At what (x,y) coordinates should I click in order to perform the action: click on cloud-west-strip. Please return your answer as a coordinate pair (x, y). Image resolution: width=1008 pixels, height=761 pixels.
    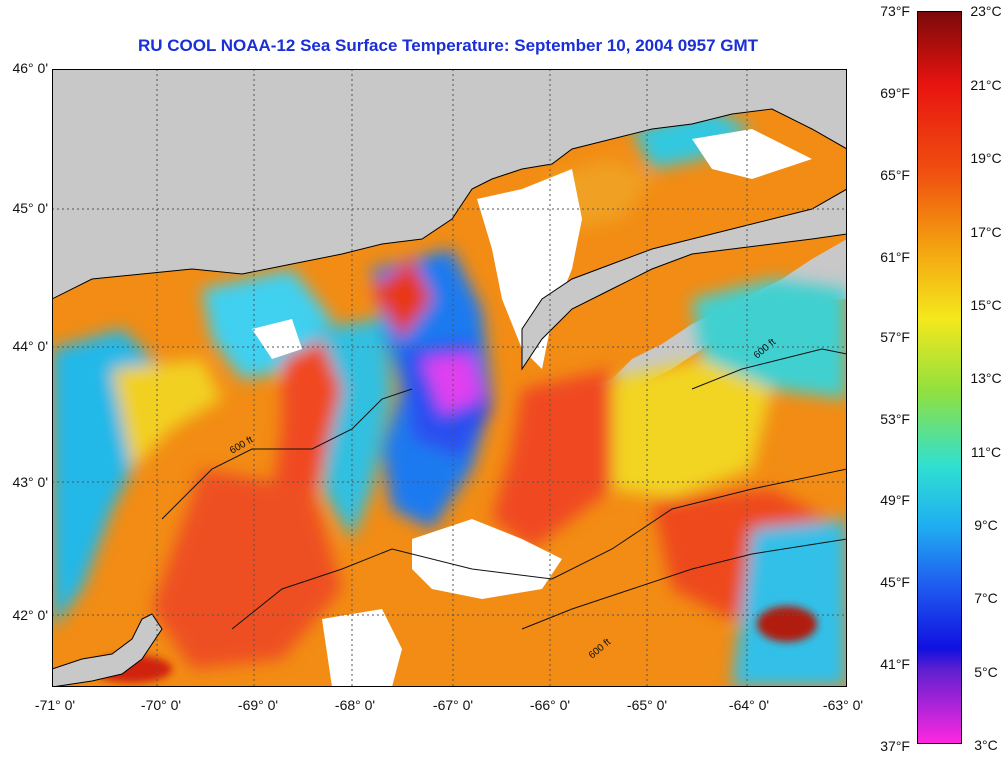
    Looking at the image, I should click on (277, 339).